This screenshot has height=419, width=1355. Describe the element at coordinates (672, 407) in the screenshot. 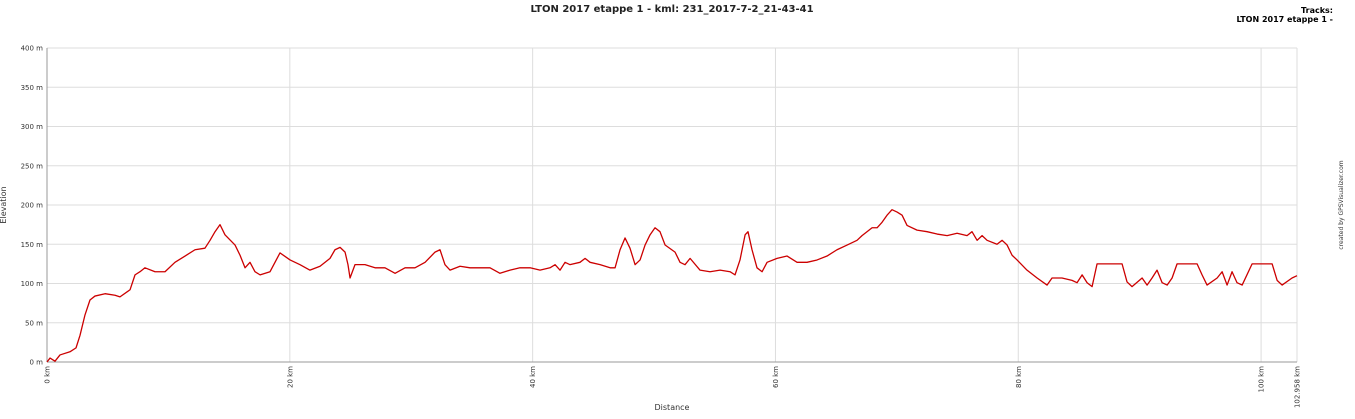

I see `x-axis-label: Distance` at that location.